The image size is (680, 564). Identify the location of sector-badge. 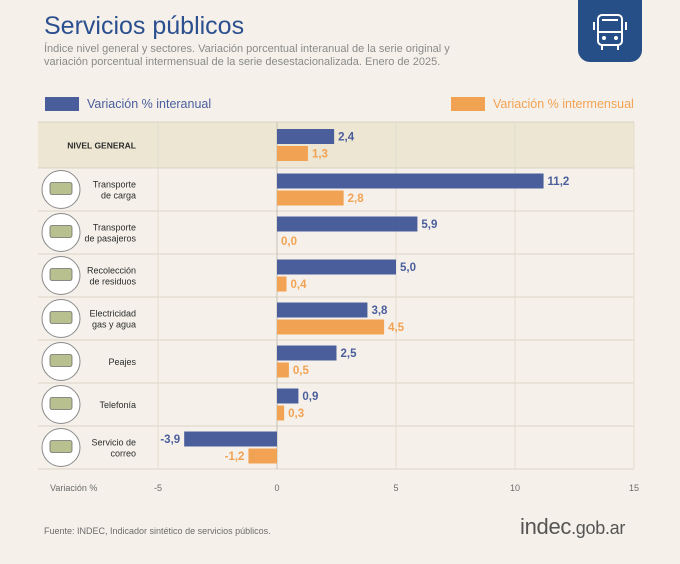
(610, 31).